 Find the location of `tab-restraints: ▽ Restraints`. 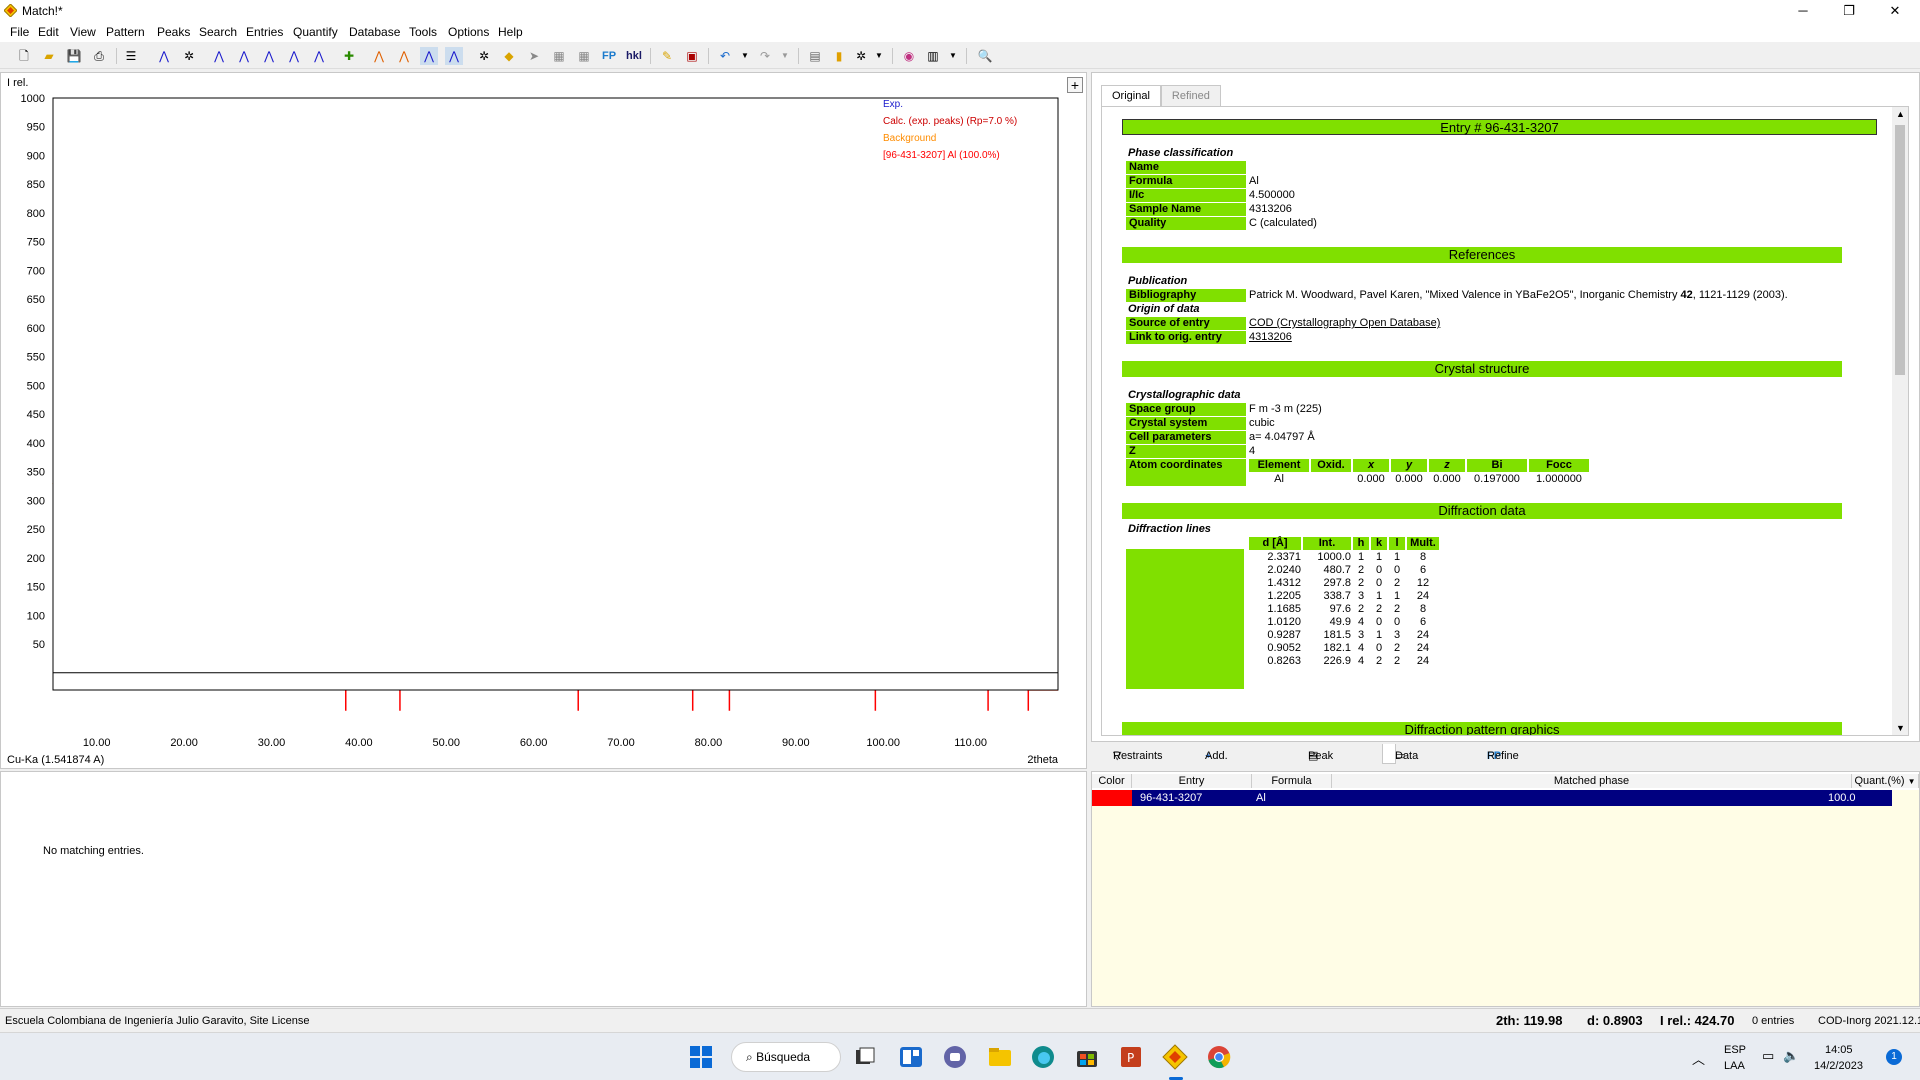

tab-restraints: ▽ Restraints is located at coordinates (1132, 754).